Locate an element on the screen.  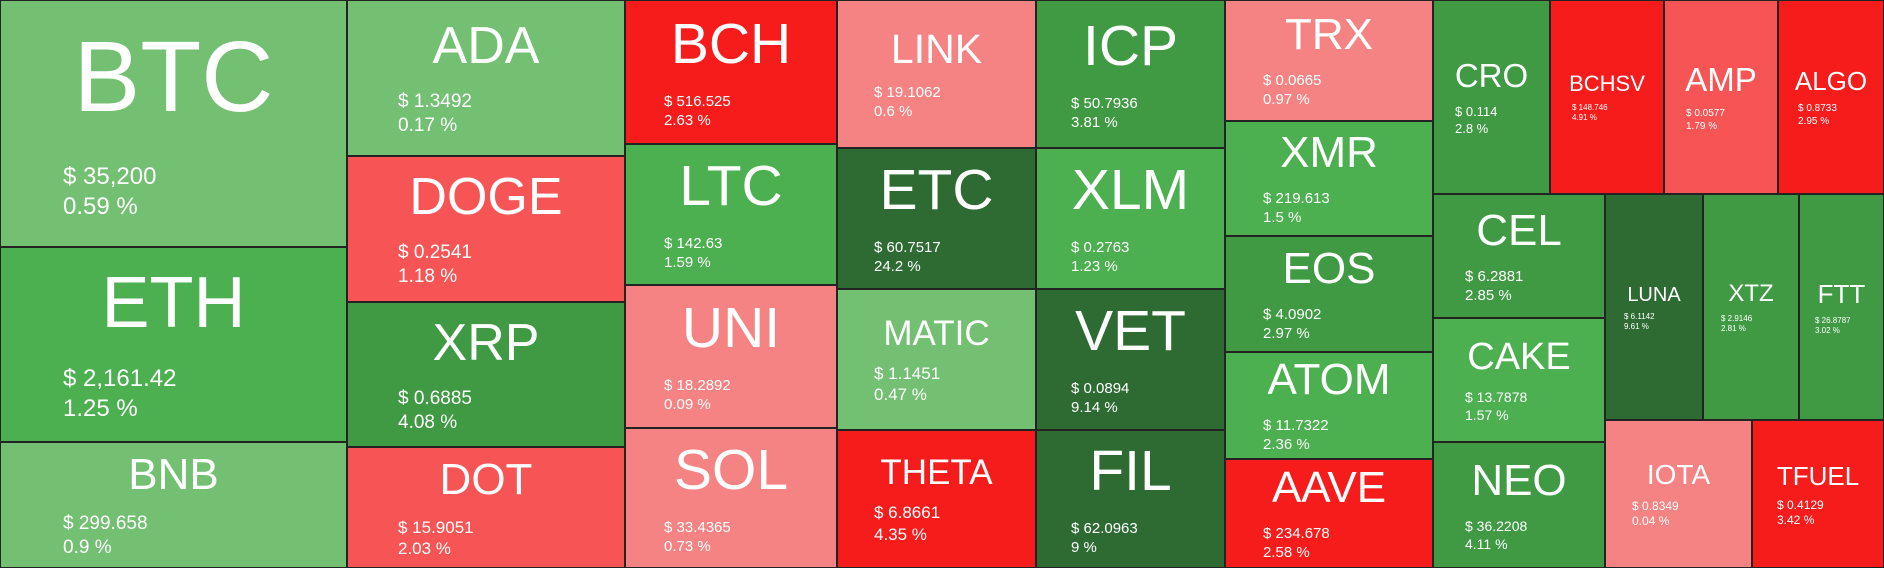
coin-price: $ 0.6885 is located at coordinates (435, 398).